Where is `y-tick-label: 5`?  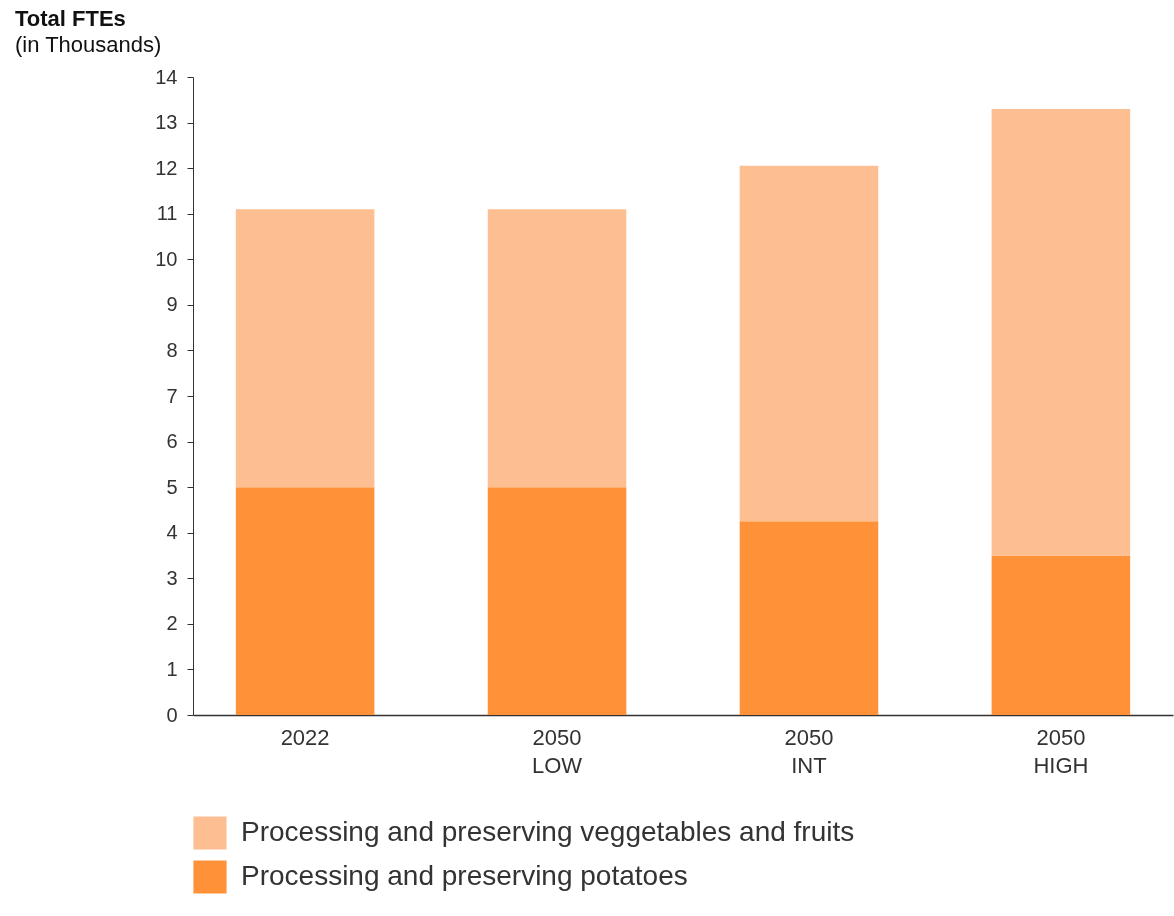 y-tick-label: 5 is located at coordinates (172, 486).